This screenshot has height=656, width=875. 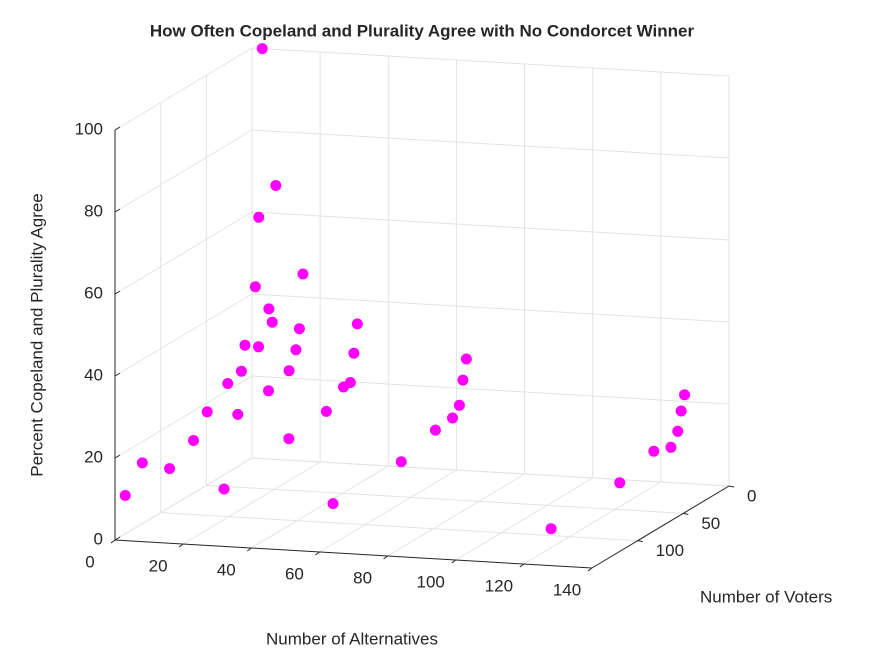 I want to click on x-tick-label: 140, so click(x=567, y=589).